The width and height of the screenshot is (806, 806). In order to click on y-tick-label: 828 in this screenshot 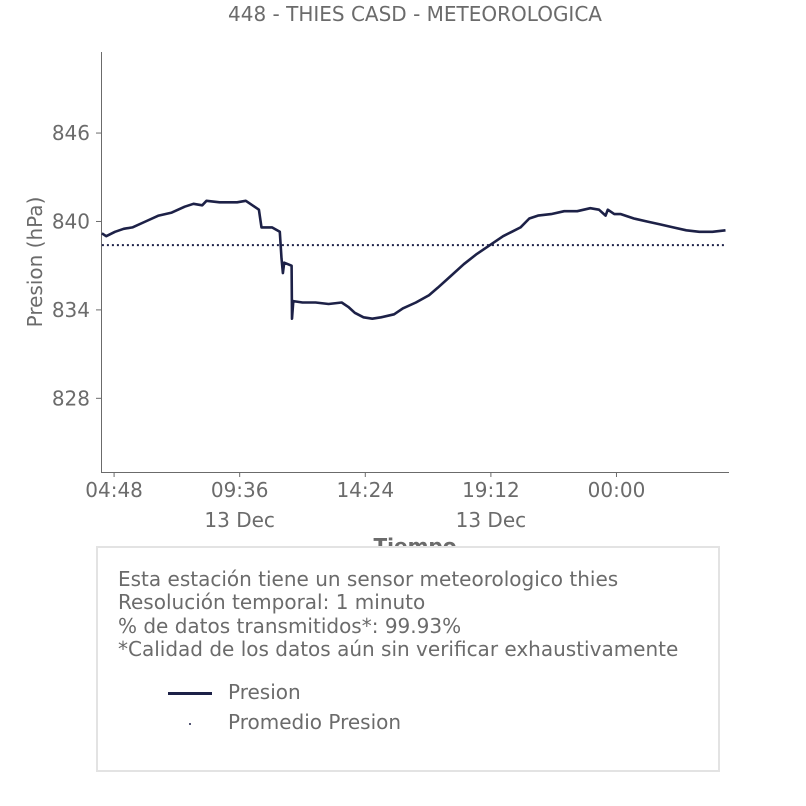, I will do `click(71, 398)`.